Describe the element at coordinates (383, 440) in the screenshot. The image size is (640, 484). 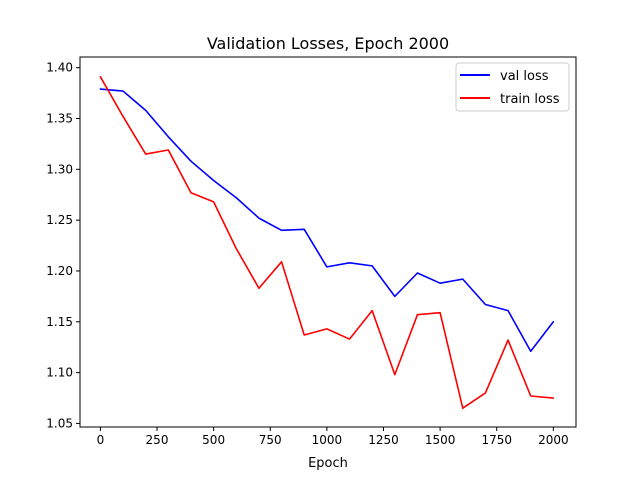
I see `x-tick-label: 1250` at that location.